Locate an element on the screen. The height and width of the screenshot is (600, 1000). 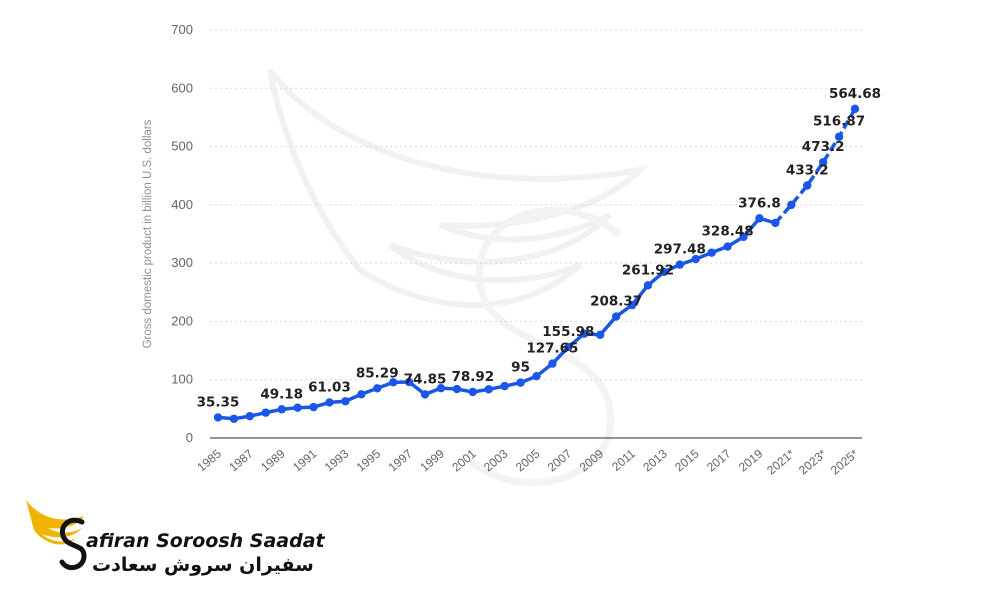
data-label: 516.87 is located at coordinates (839, 122).